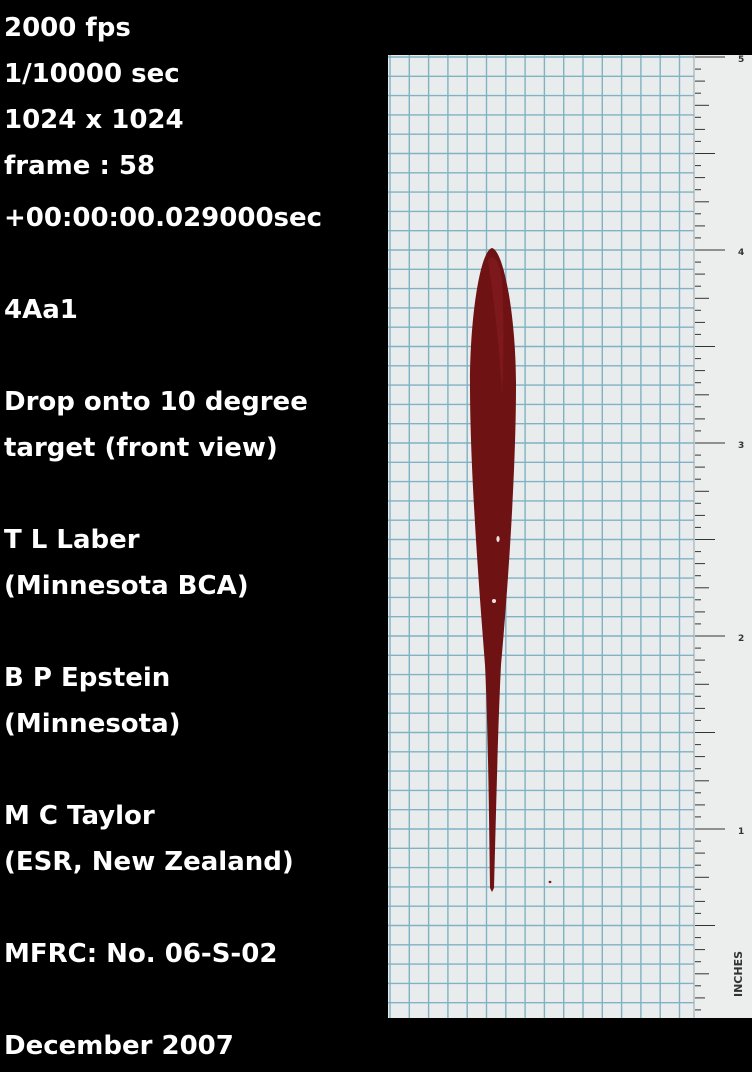 This screenshot has height=1072, width=752. Describe the element at coordinates (141, 954) in the screenshot. I see `report-number: MFRC: No. 06-S-02` at that location.